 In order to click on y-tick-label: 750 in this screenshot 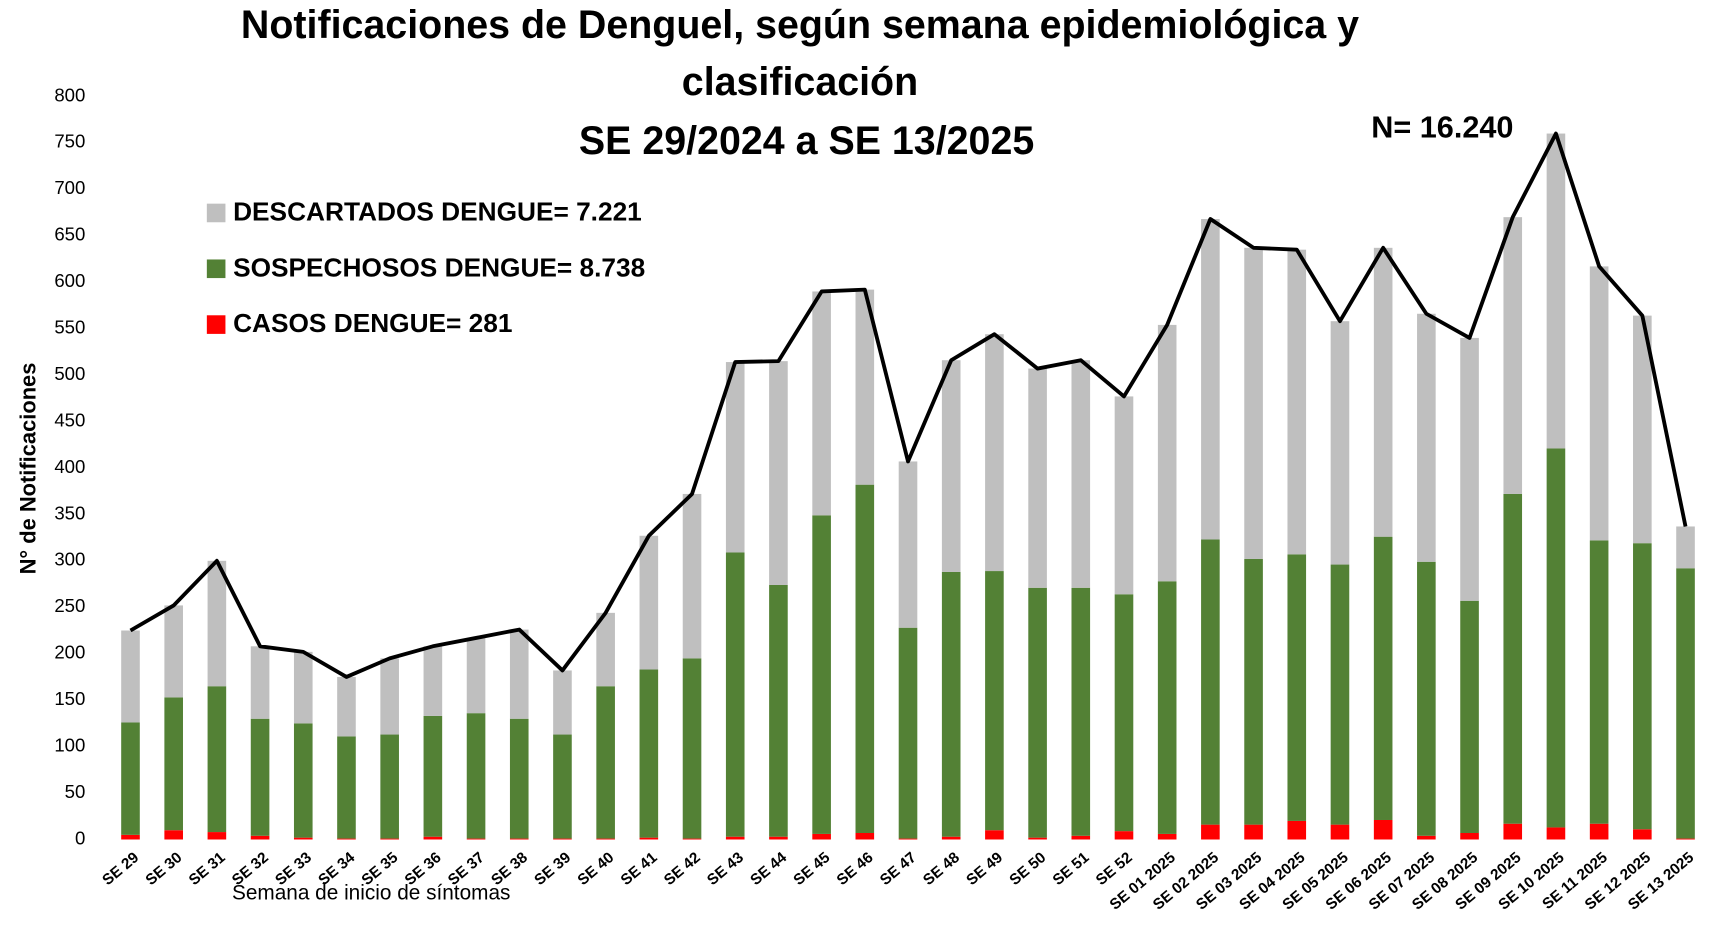, I will do `click(69, 141)`.